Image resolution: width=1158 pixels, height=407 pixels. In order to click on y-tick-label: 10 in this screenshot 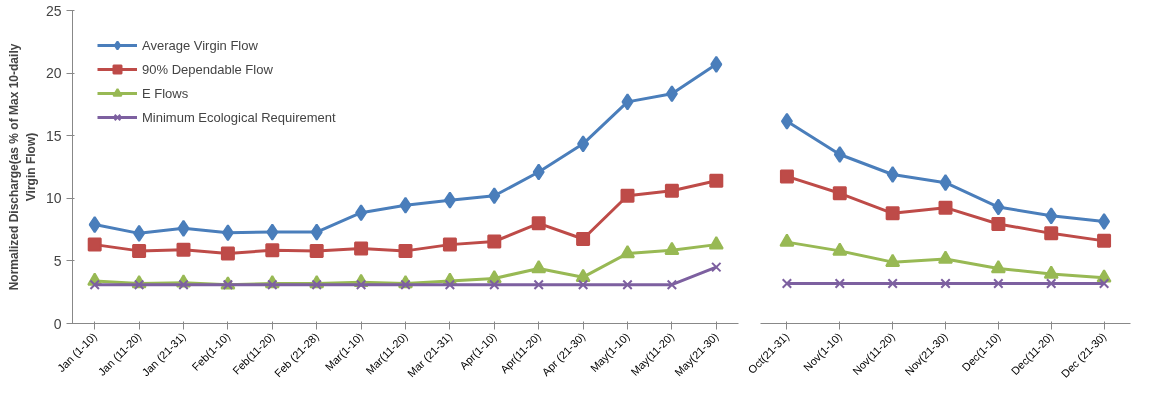, I will do `click(53, 198)`.